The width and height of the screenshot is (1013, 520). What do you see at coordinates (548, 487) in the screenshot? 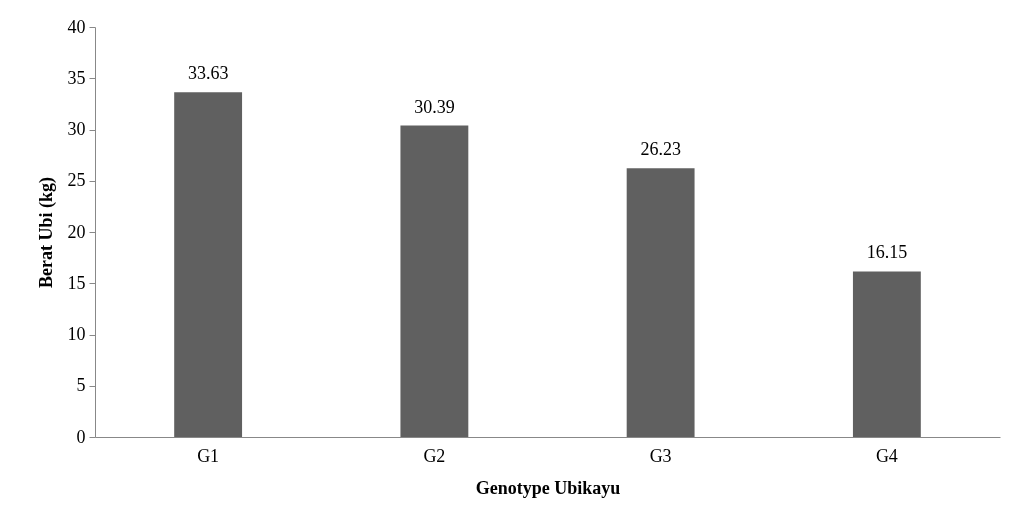
I see `x-axis-title: Genotype Ubikayu` at bounding box center [548, 487].